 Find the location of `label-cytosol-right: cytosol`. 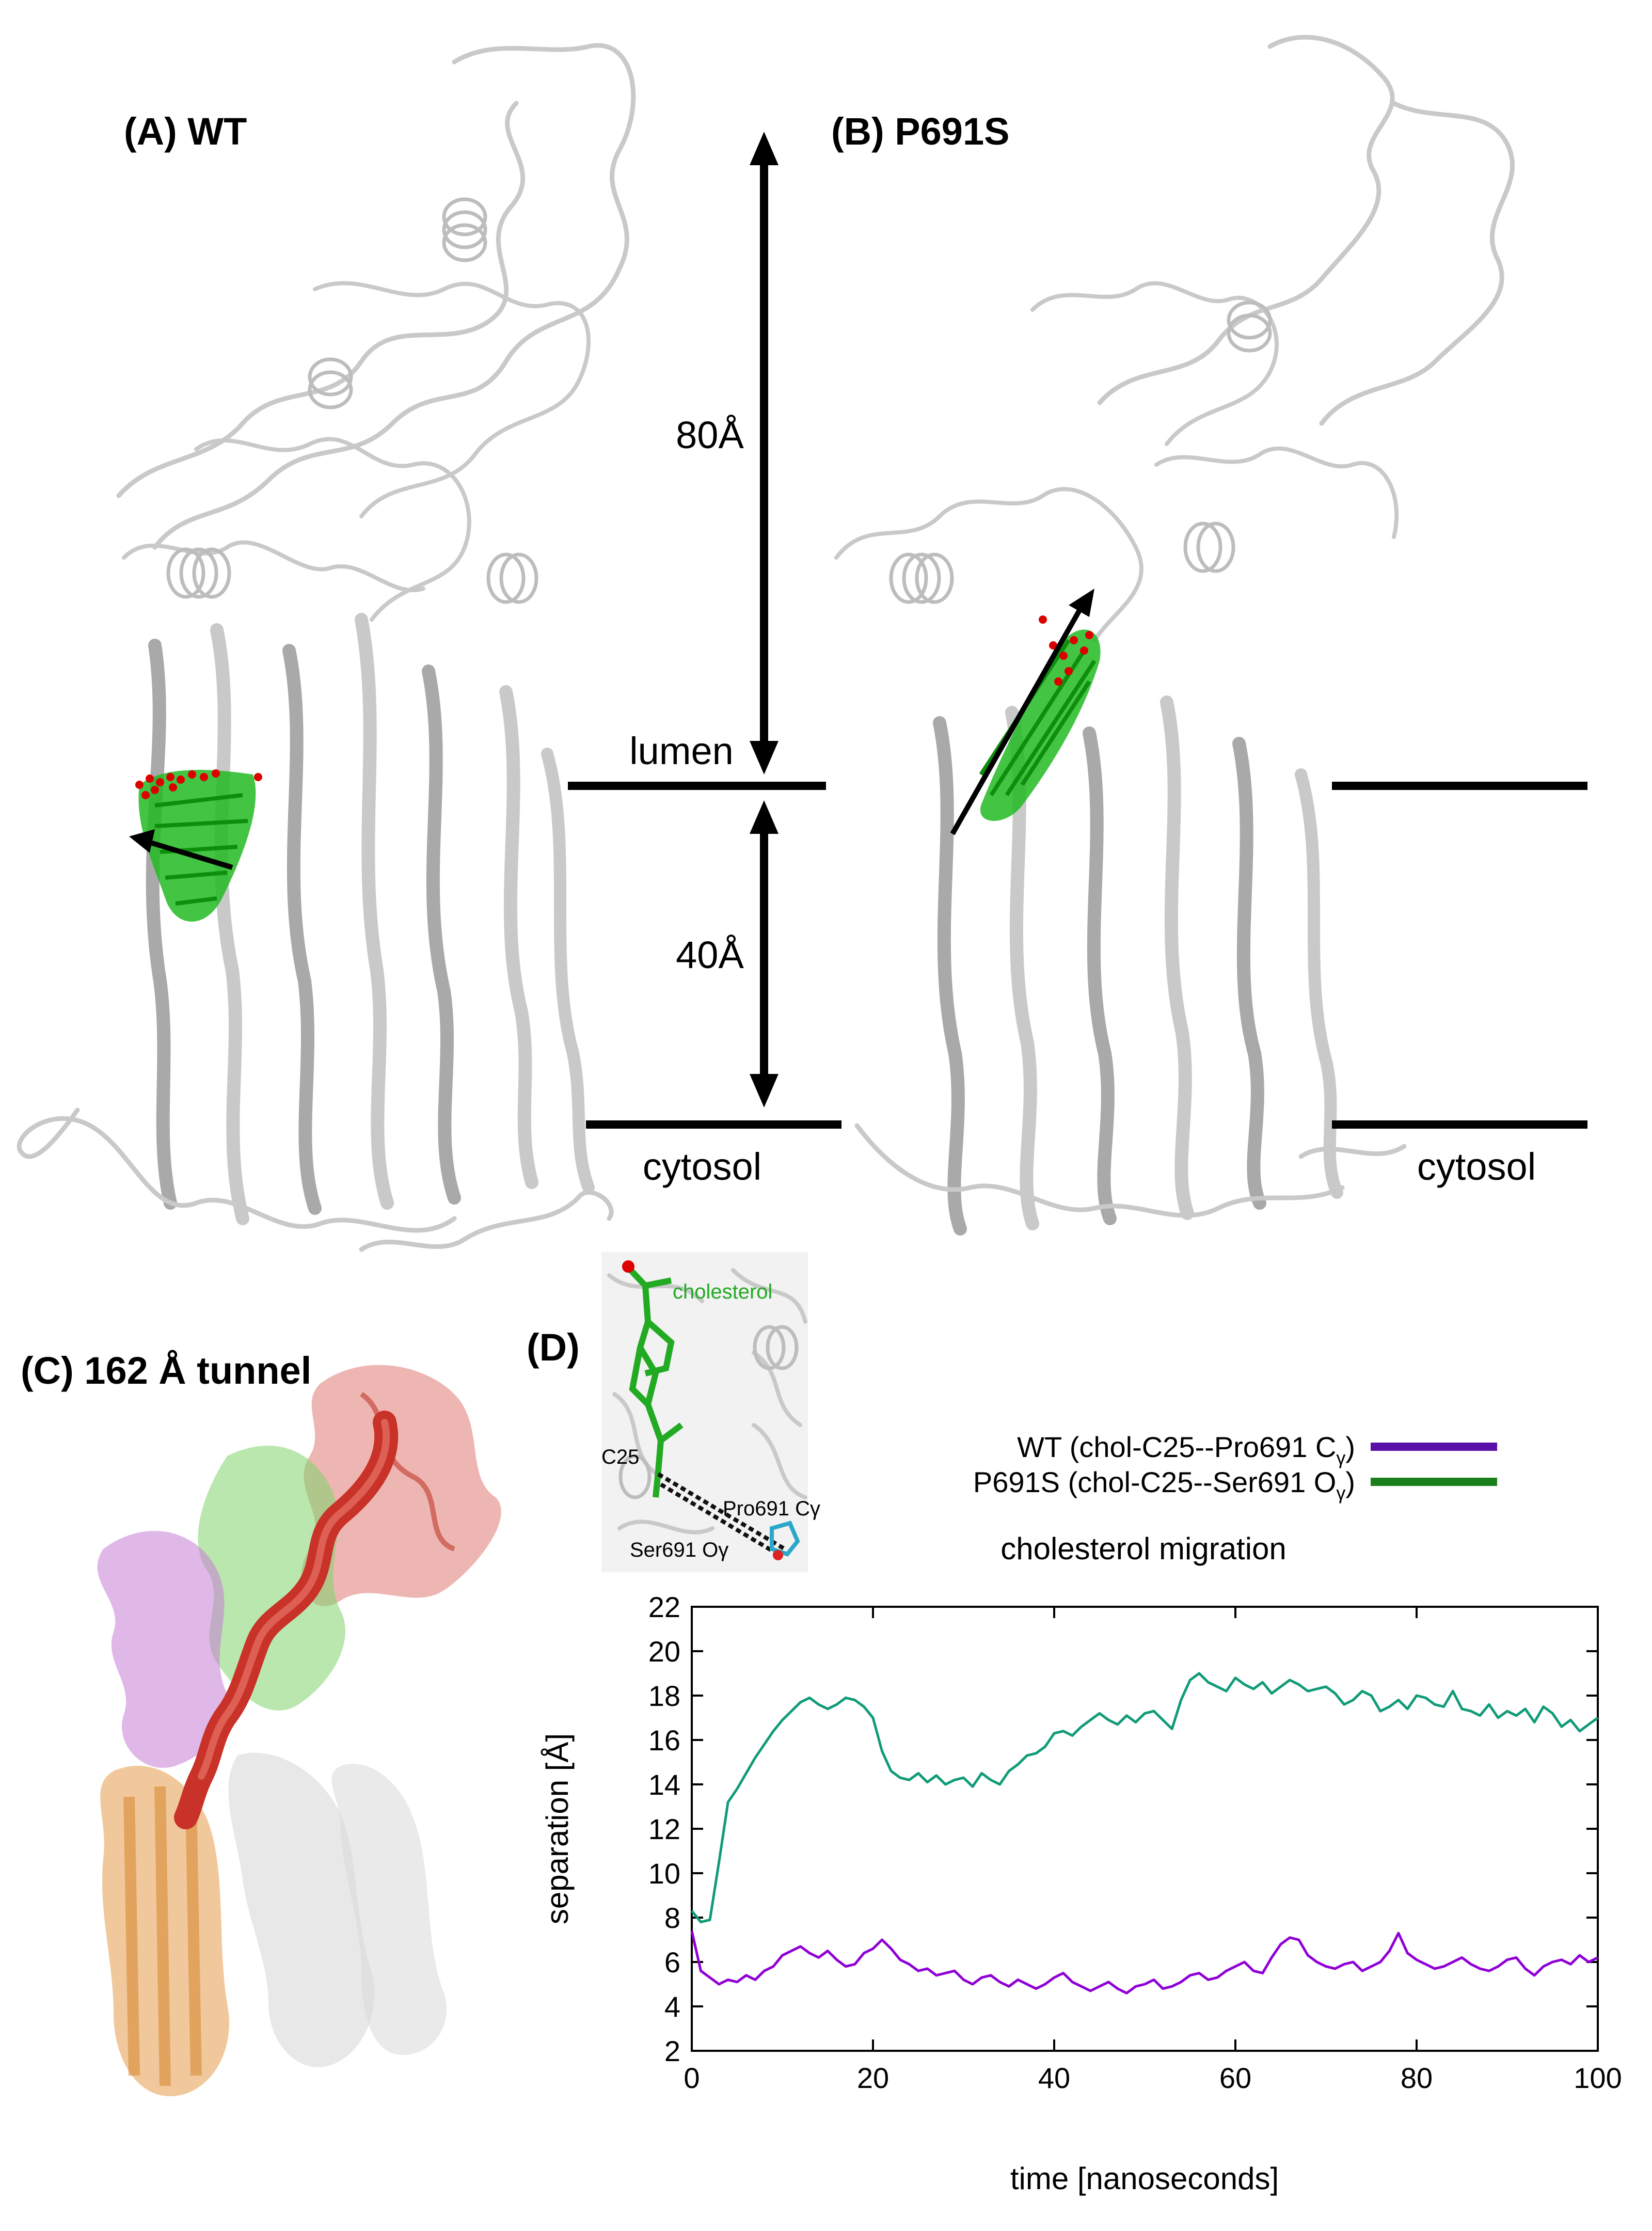

label-cytosol-right: cytosol is located at coordinates (1476, 1166).